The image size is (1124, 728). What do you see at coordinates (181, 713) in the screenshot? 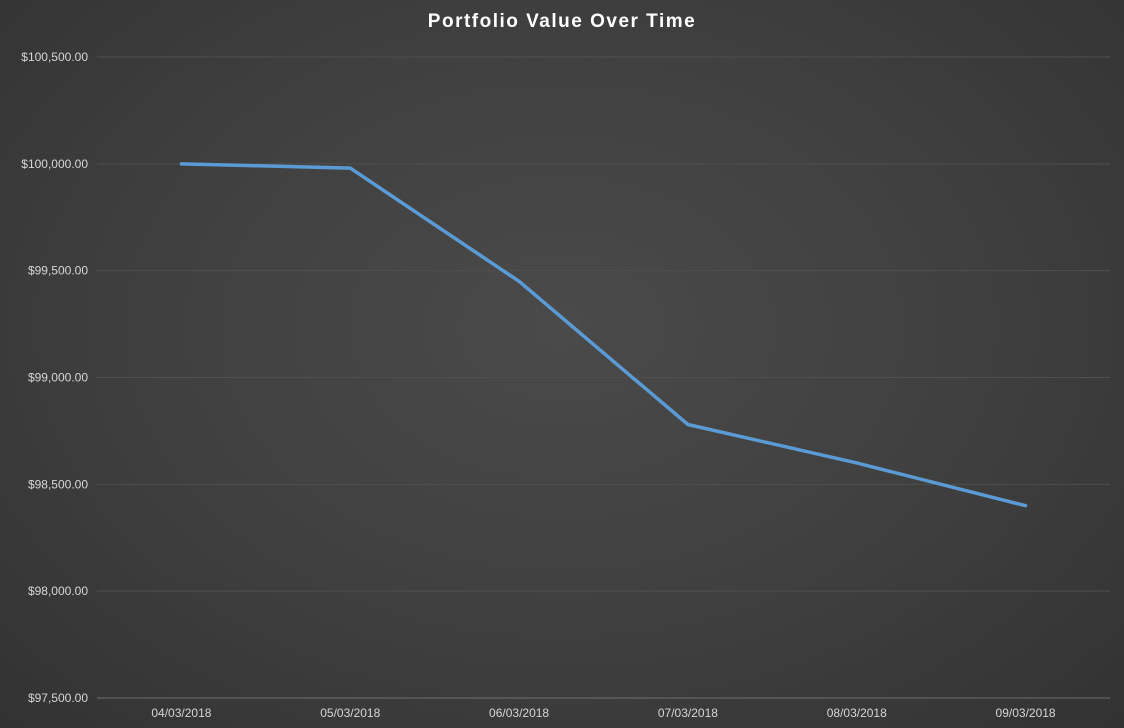
I see `x-axis-tick-label: 04/03/2018` at bounding box center [181, 713].